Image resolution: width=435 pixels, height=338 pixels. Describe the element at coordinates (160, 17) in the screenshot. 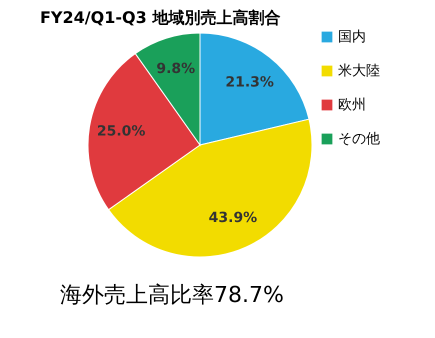

I see `chart-title: FY24/Q1-Q3 地域別売上高割合` at that location.